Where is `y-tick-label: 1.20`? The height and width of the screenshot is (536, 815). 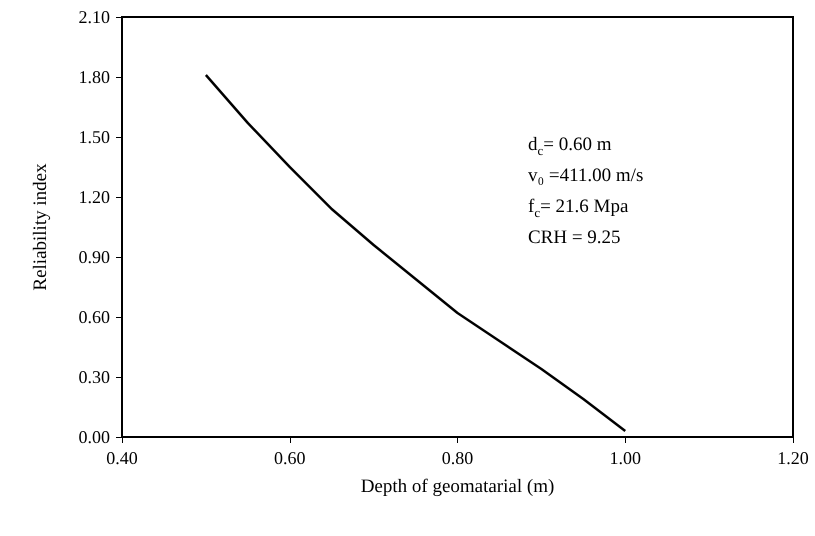 y-tick-label: 1.20 is located at coordinates (94, 197).